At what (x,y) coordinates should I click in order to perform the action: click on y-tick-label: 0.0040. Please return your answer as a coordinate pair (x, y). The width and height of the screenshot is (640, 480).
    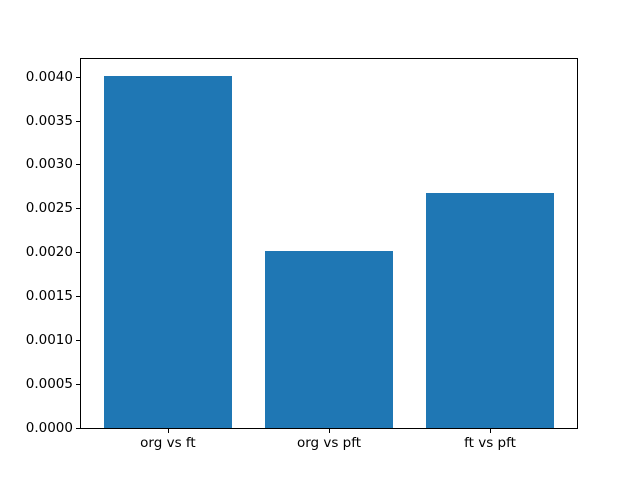
    Looking at the image, I should click on (49, 76).